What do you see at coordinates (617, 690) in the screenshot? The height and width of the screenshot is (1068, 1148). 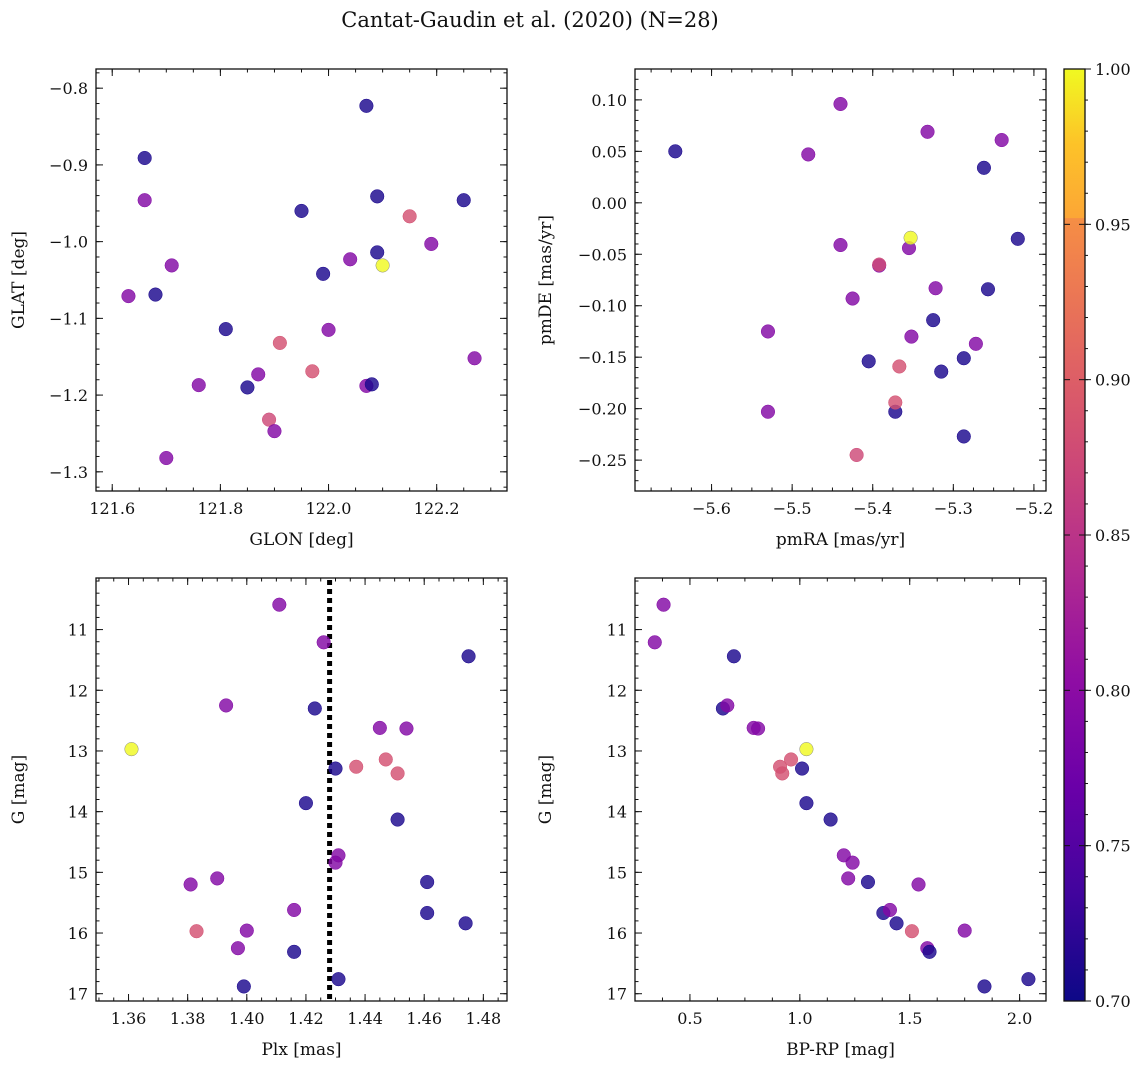 I see `y-tick-label: 12` at bounding box center [617, 690].